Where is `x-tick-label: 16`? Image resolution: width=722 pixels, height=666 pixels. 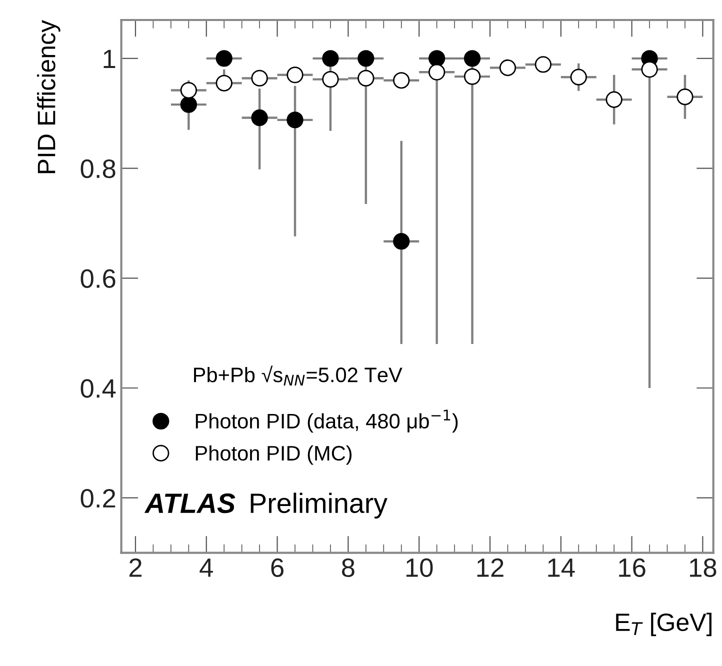 x-tick-label: 16 is located at coordinates (632, 568).